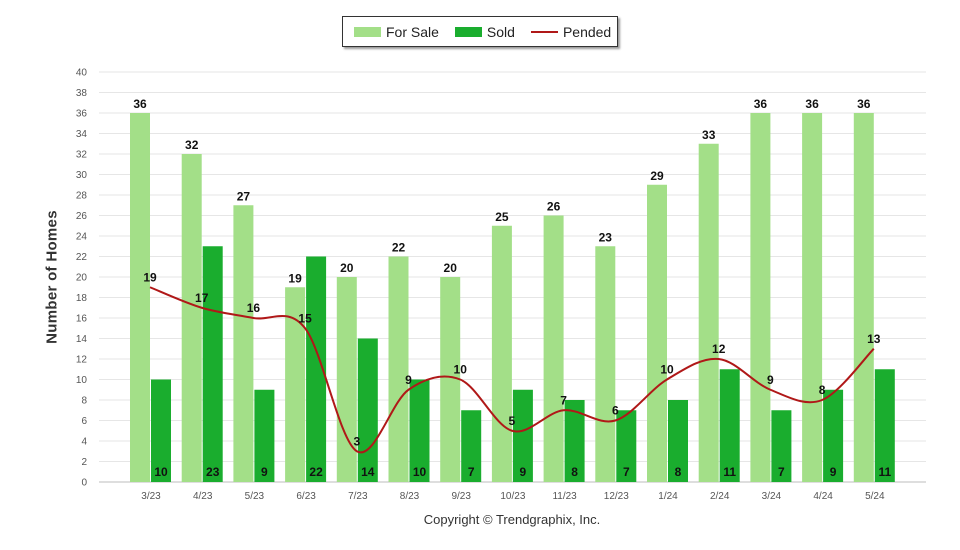 Image resolution: width=960 pixels, height=550 pixels. I want to click on data-label-sold: 10, so click(161, 472).